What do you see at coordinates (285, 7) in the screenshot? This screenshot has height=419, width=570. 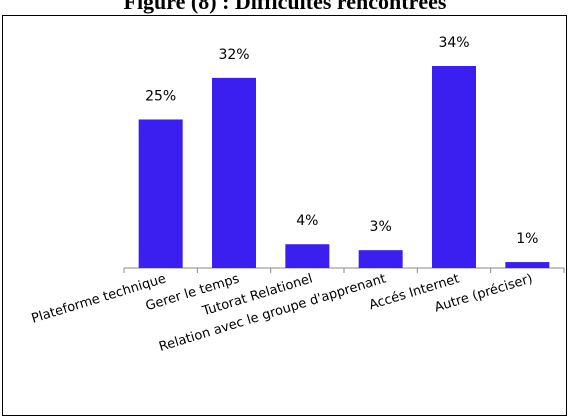 I see `figure-title: Figure (8) : Difficultés rencontrées` at bounding box center [285, 7].